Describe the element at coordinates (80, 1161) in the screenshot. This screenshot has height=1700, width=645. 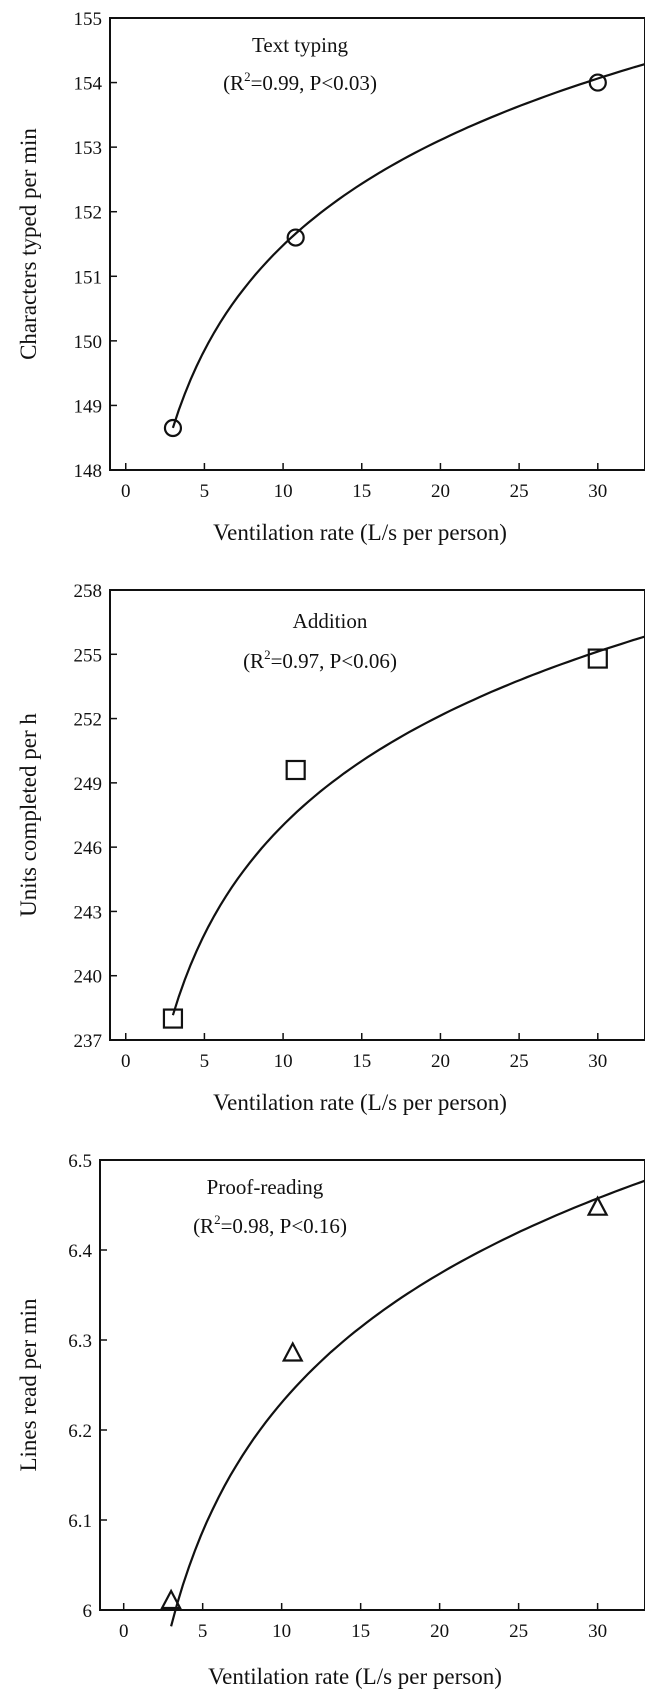
I see `y-tick-label: 6.5` at that location.